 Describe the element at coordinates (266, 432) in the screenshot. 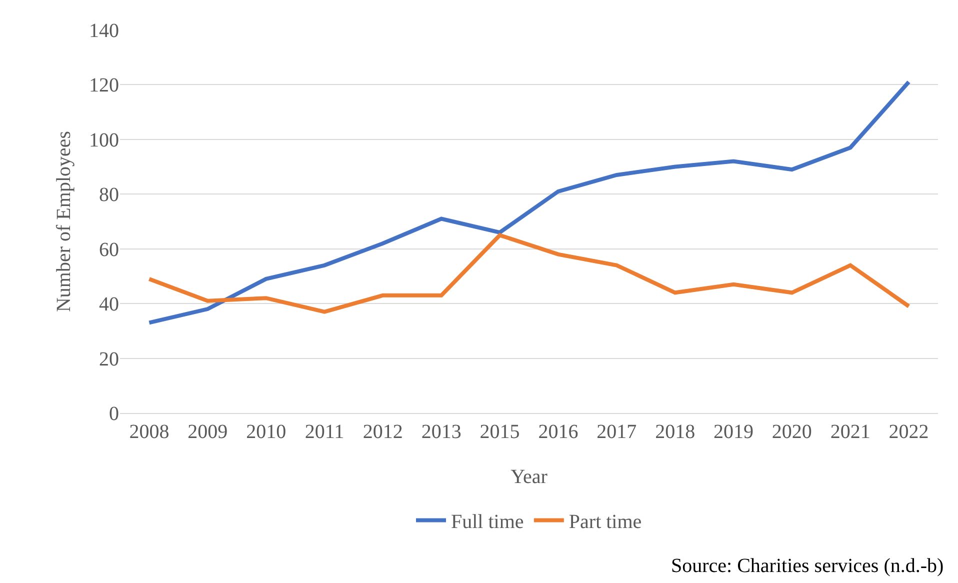

I see `x-tick-label: 2010` at that location.